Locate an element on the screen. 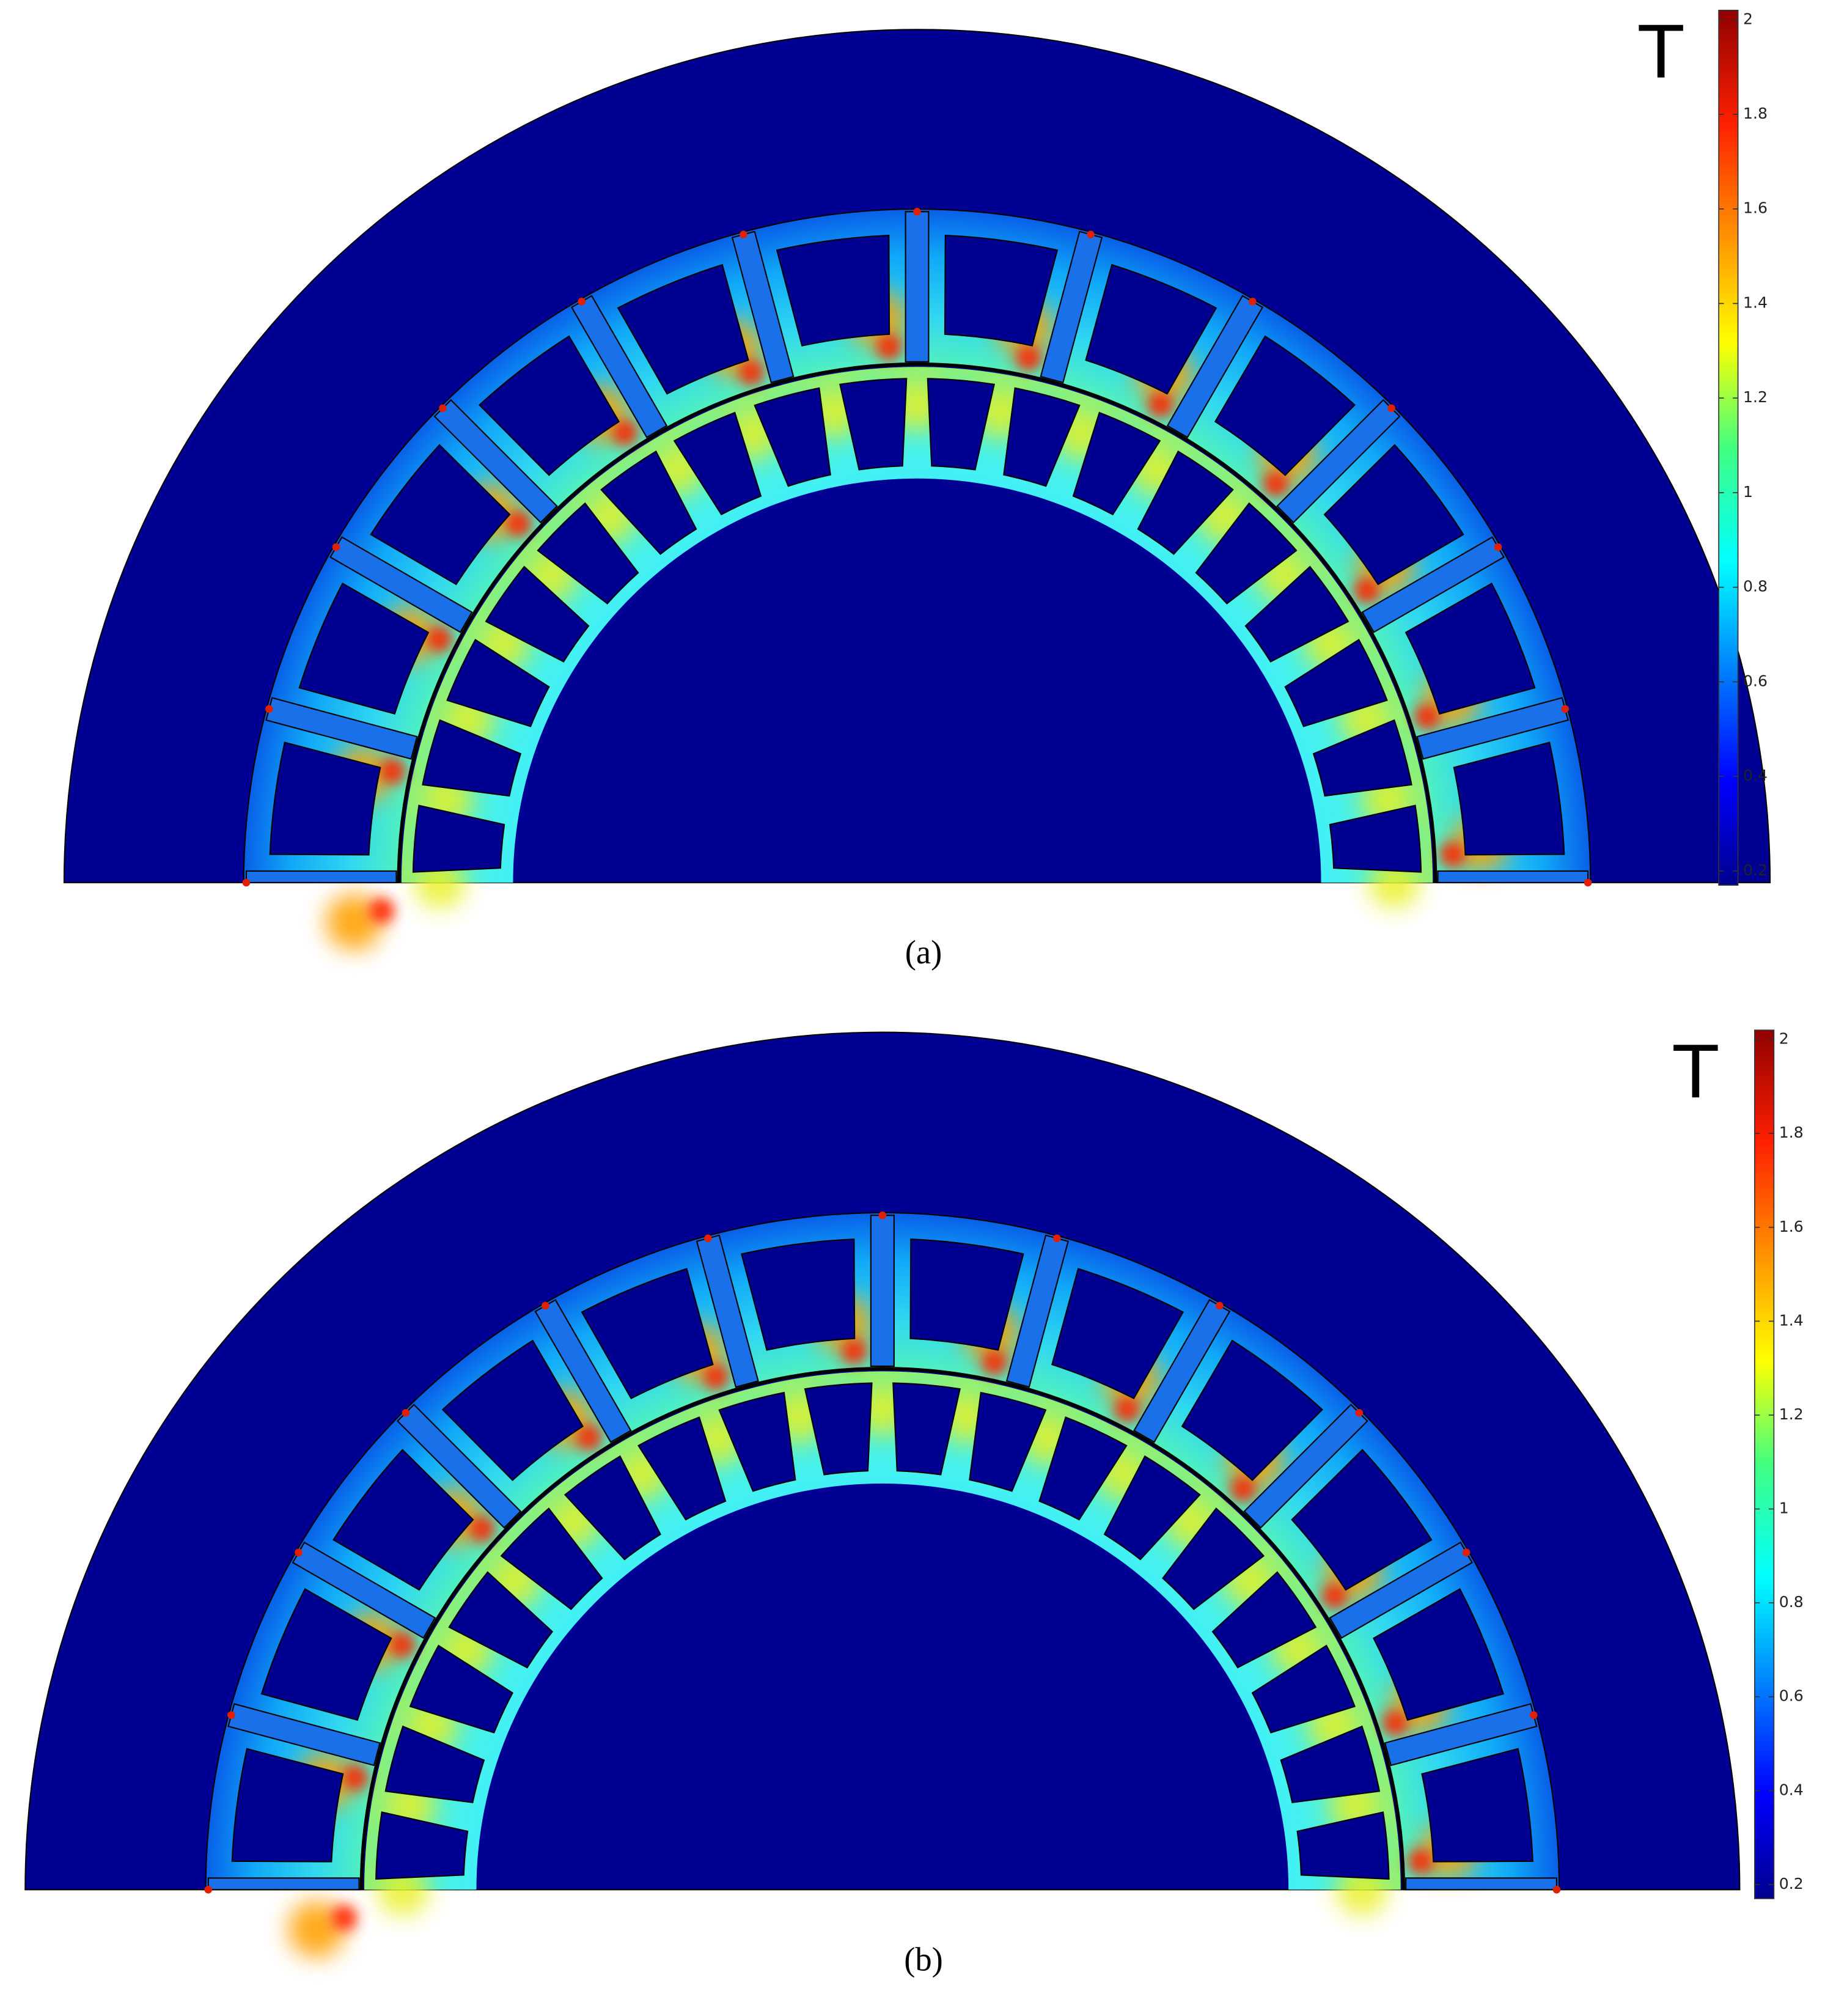 This screenshot has width=1847, height=2016. colorbar-tick-label: 0.4 is located at coordinates (1755, 775).